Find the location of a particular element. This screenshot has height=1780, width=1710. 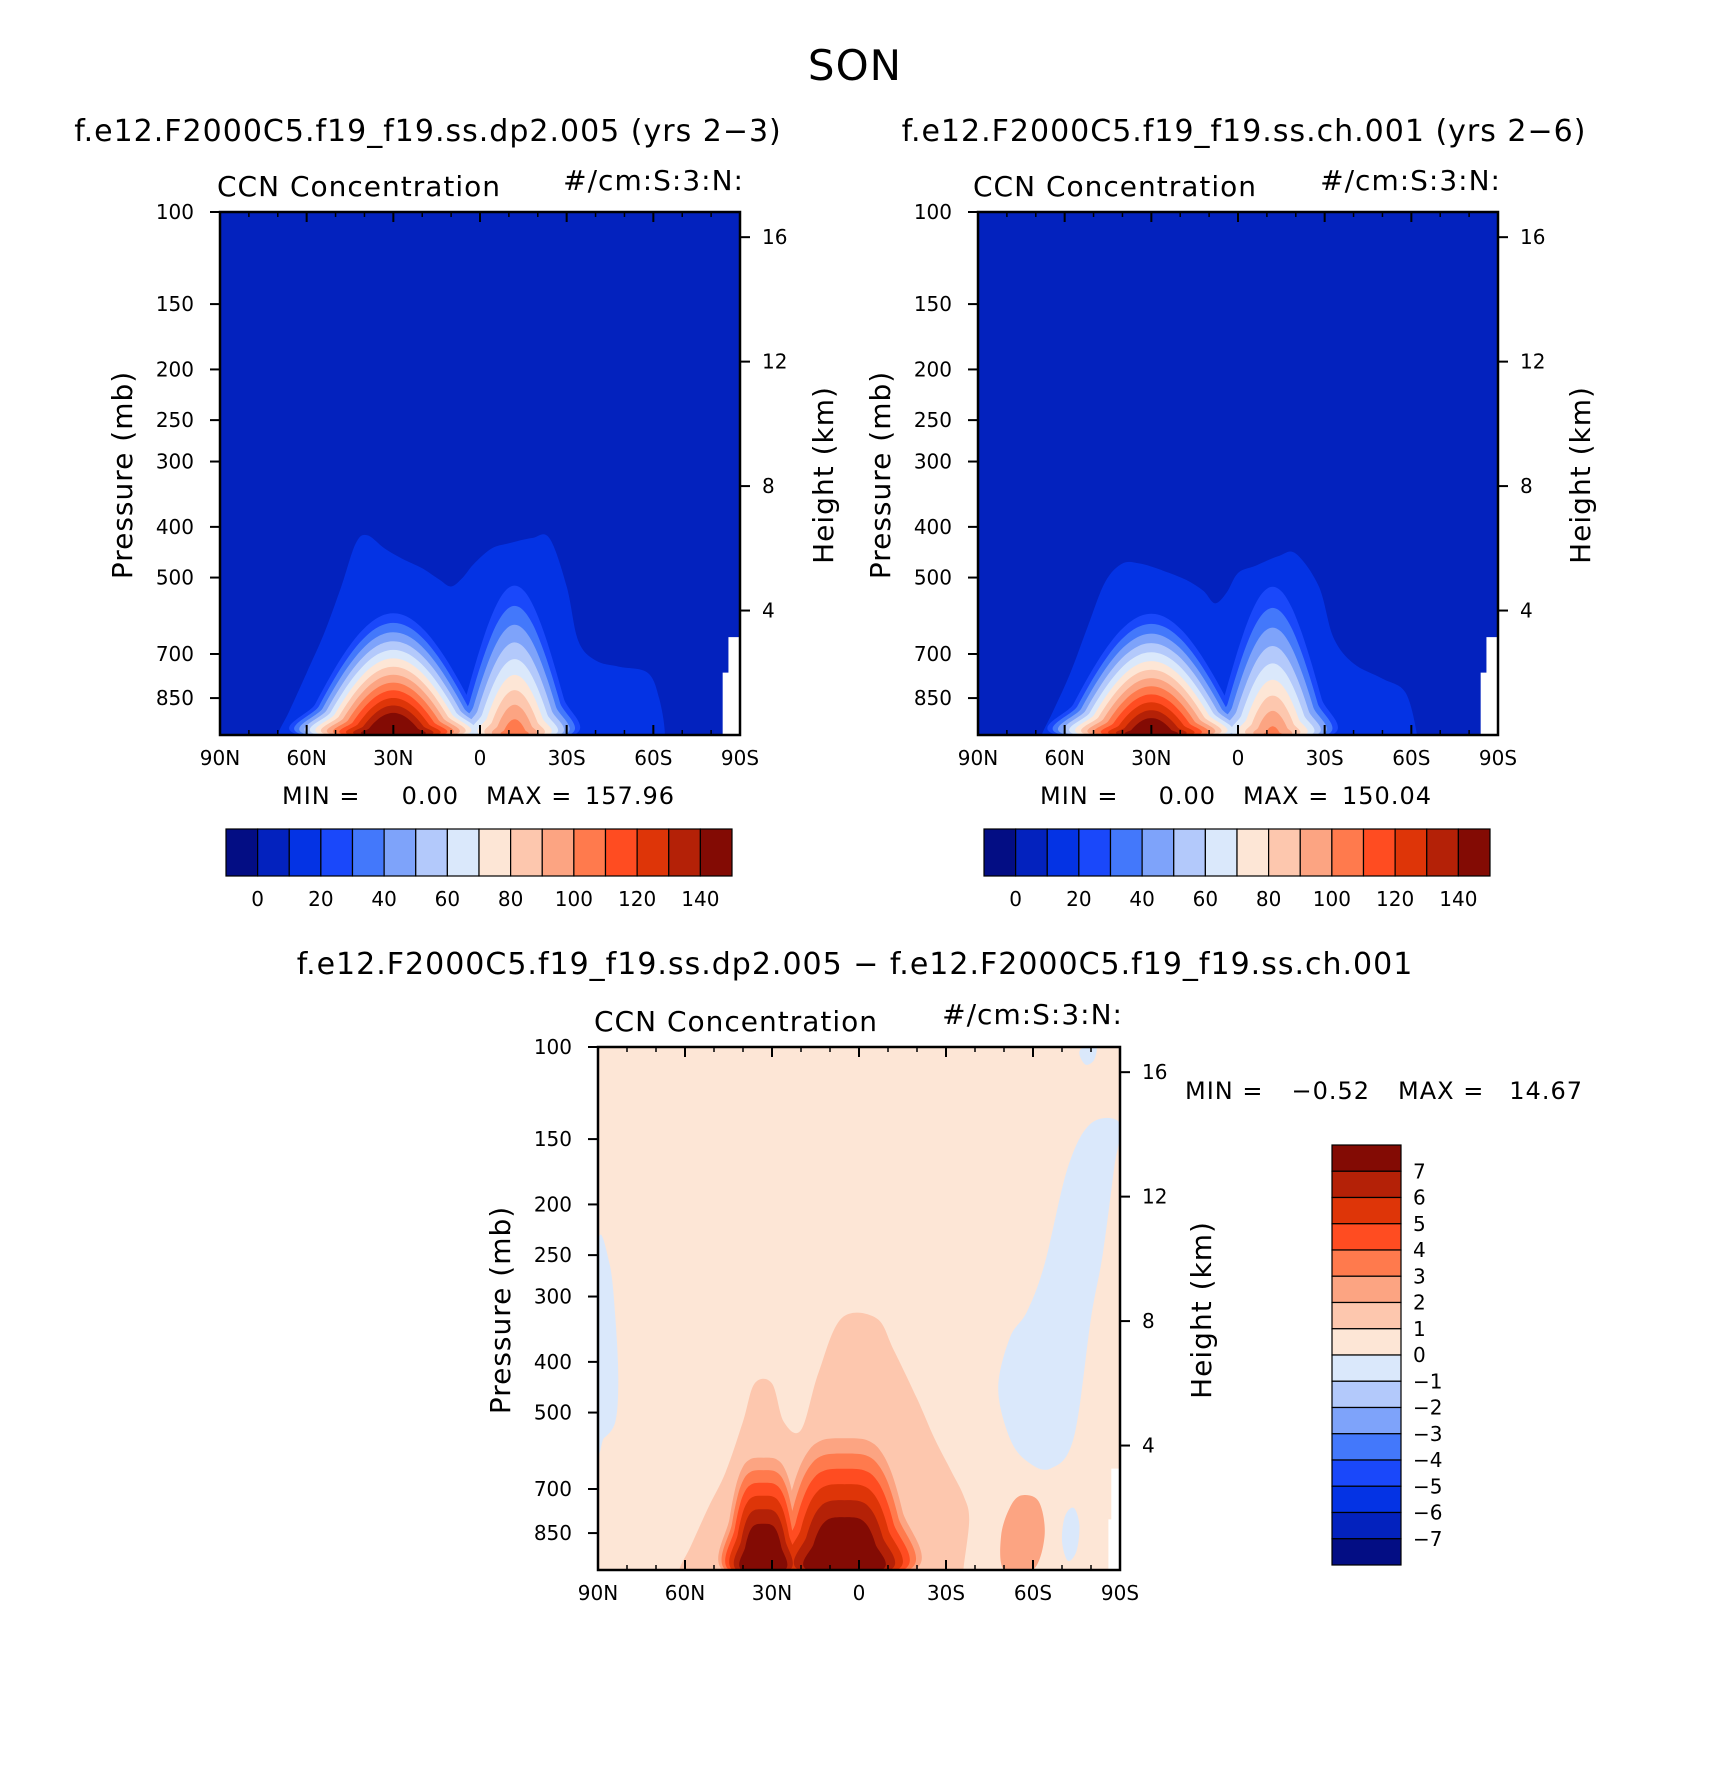

y-tick-label: 150 is located at coordinates (553, 1139).